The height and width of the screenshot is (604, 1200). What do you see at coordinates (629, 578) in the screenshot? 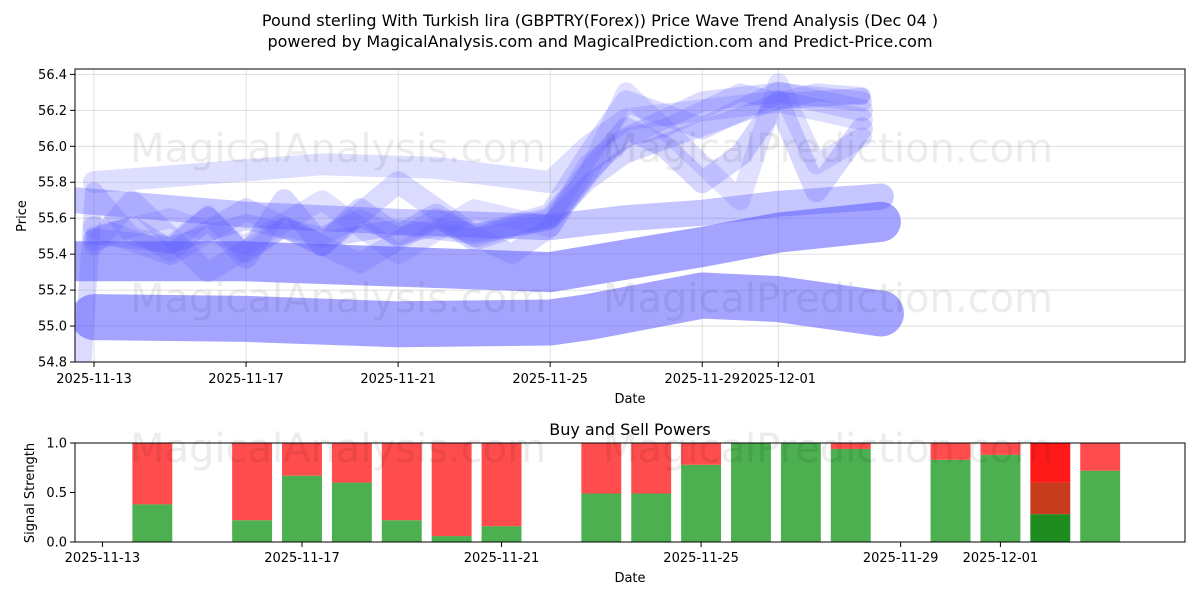
I see `signal-x-axis-label: Date` at bounding box center [629, 578].